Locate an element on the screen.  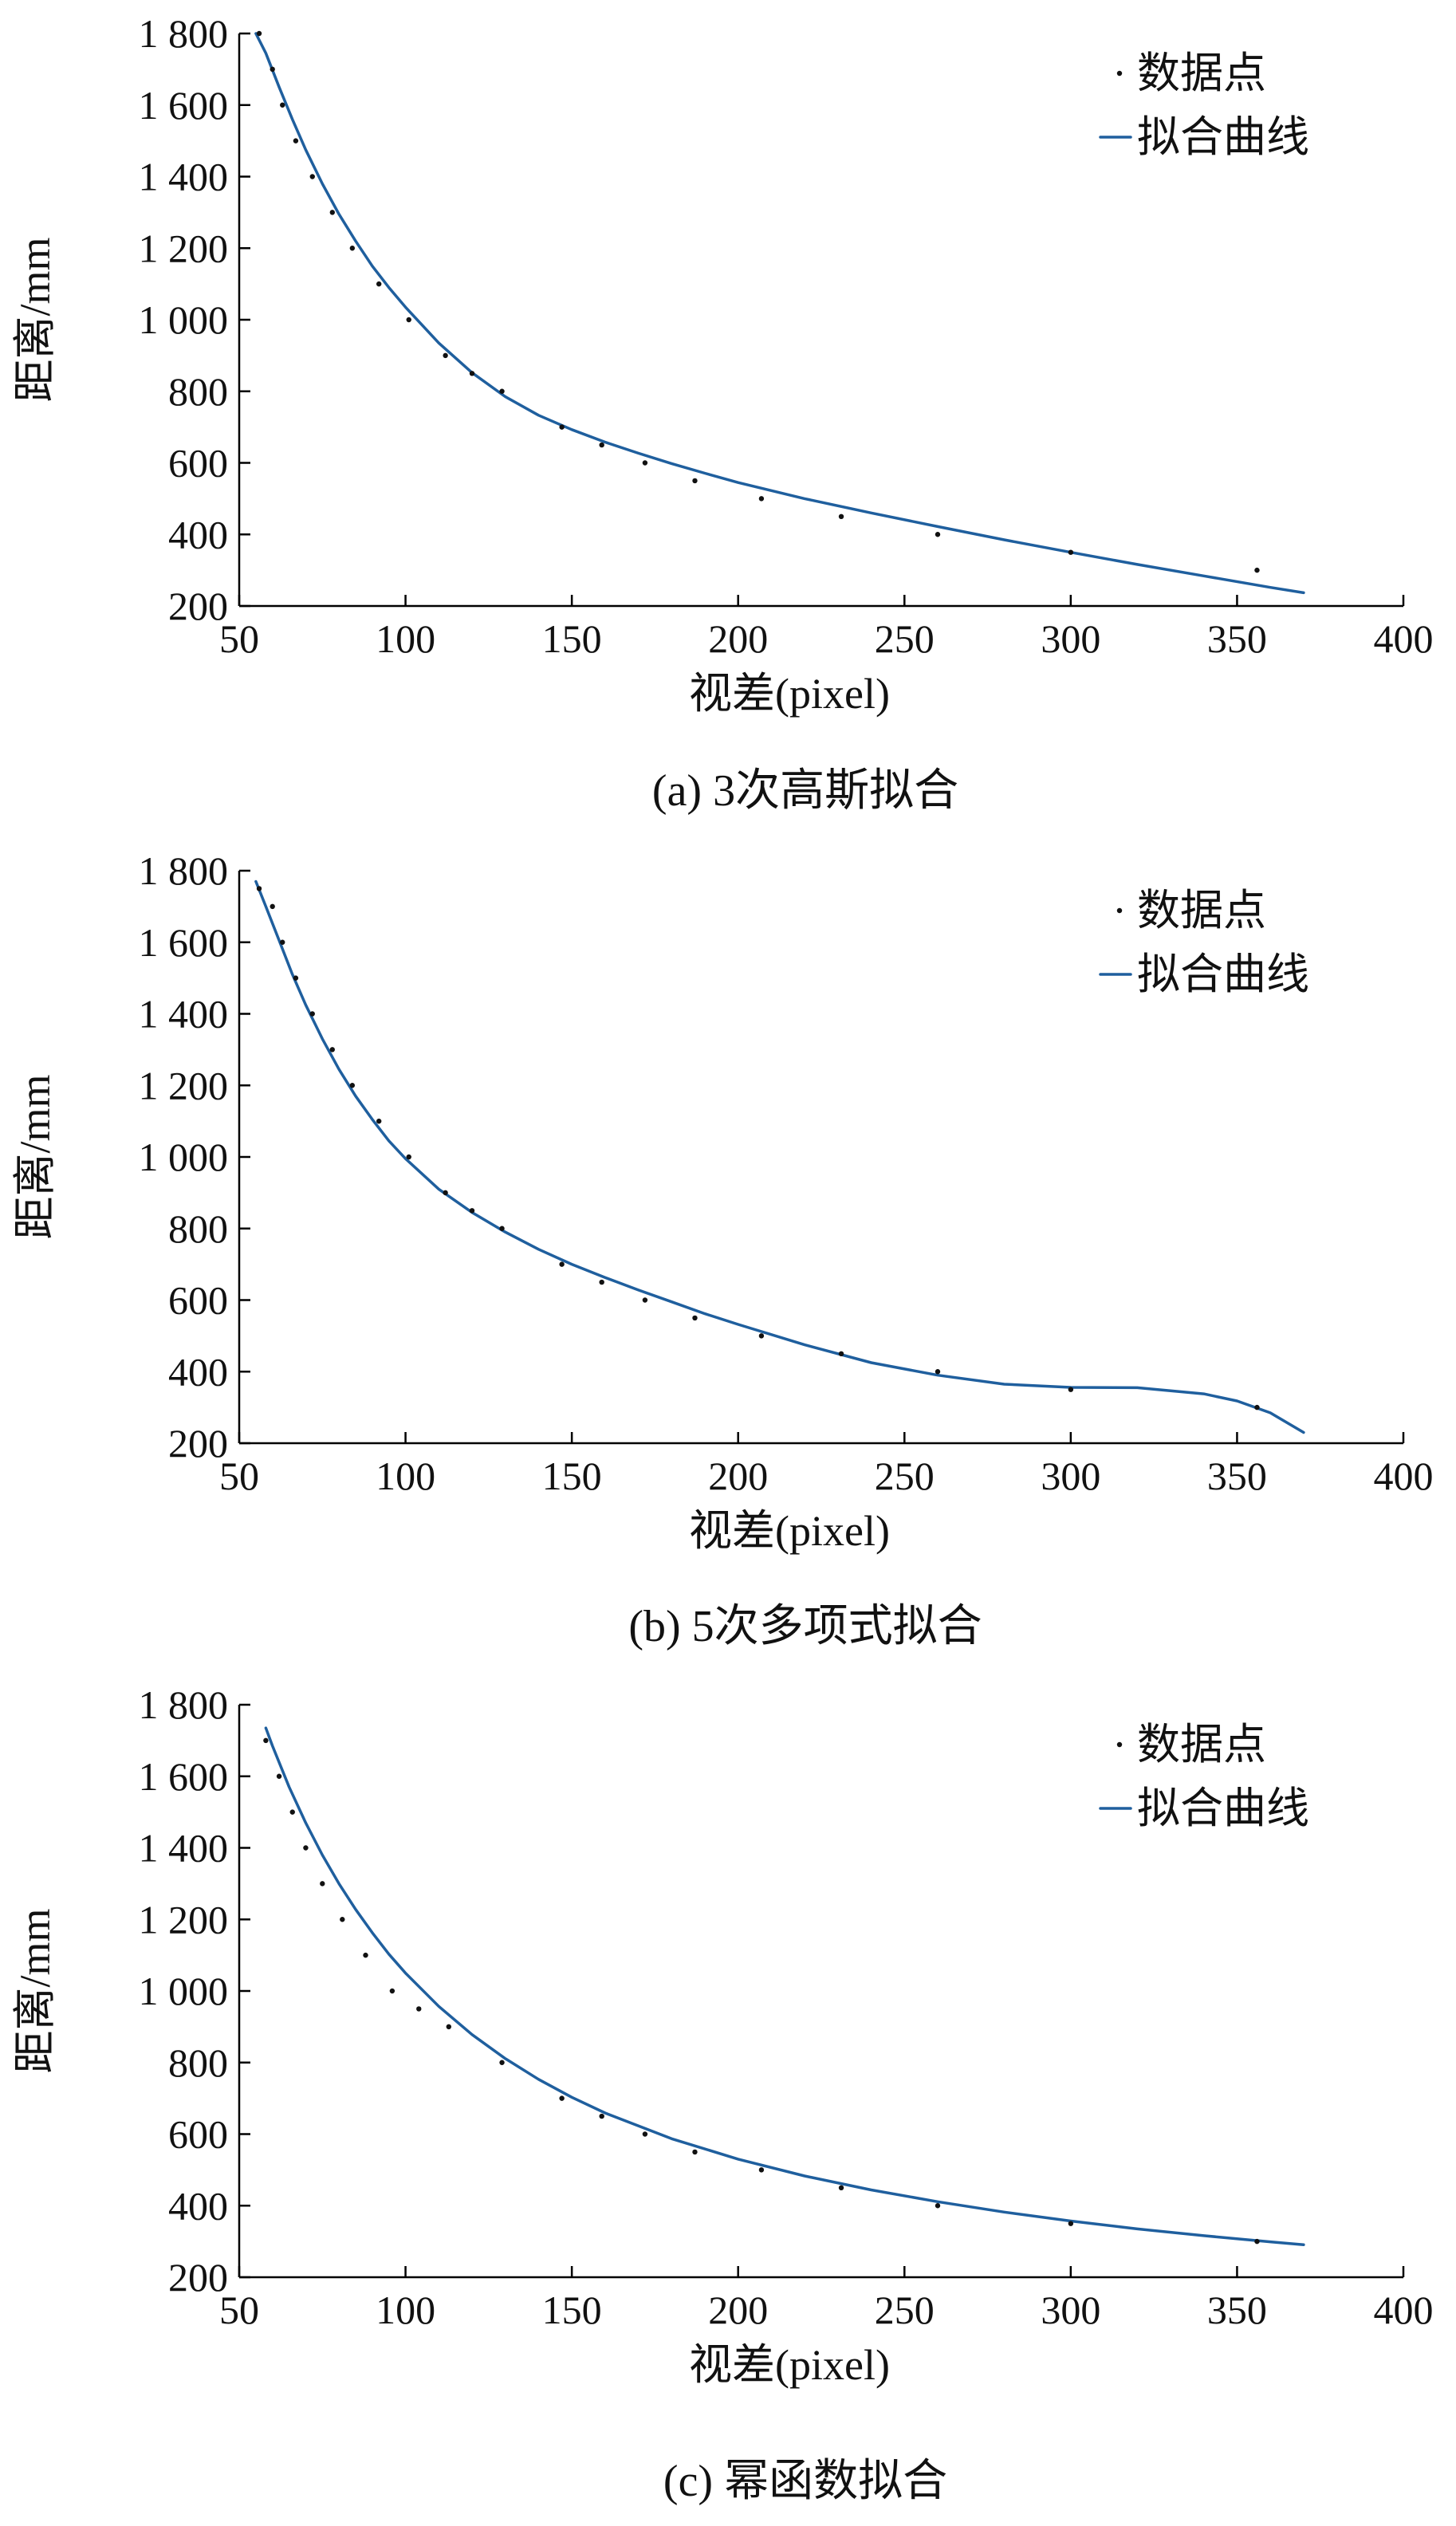
x-tick-label: 350 is located at coordinates (1237, 2310).